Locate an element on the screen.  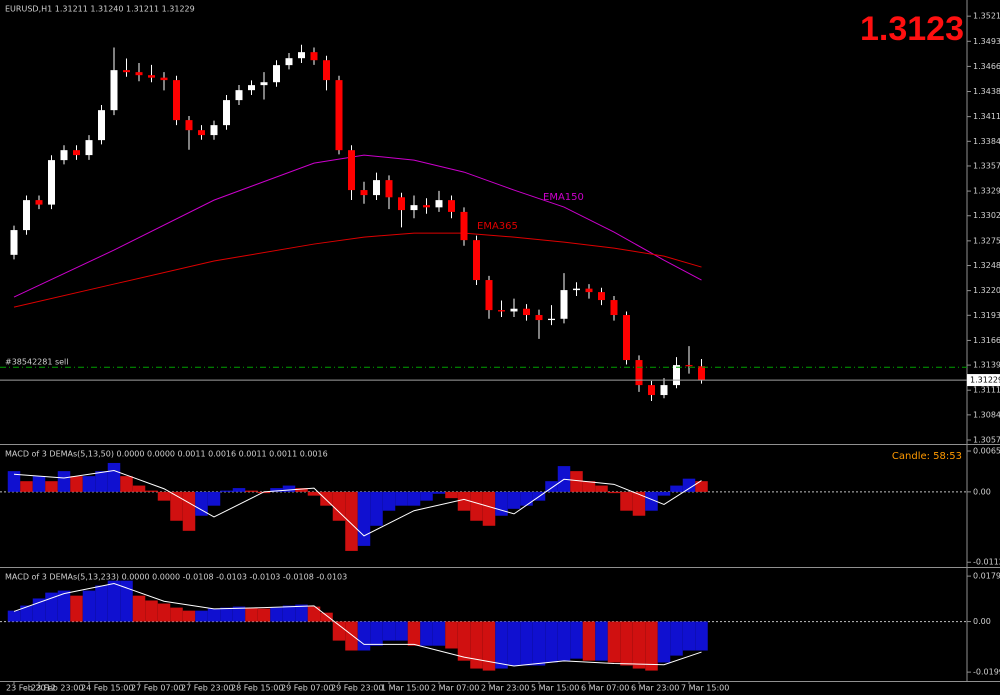
order-label: #38542281 sell is located at coordinates (37, 362).